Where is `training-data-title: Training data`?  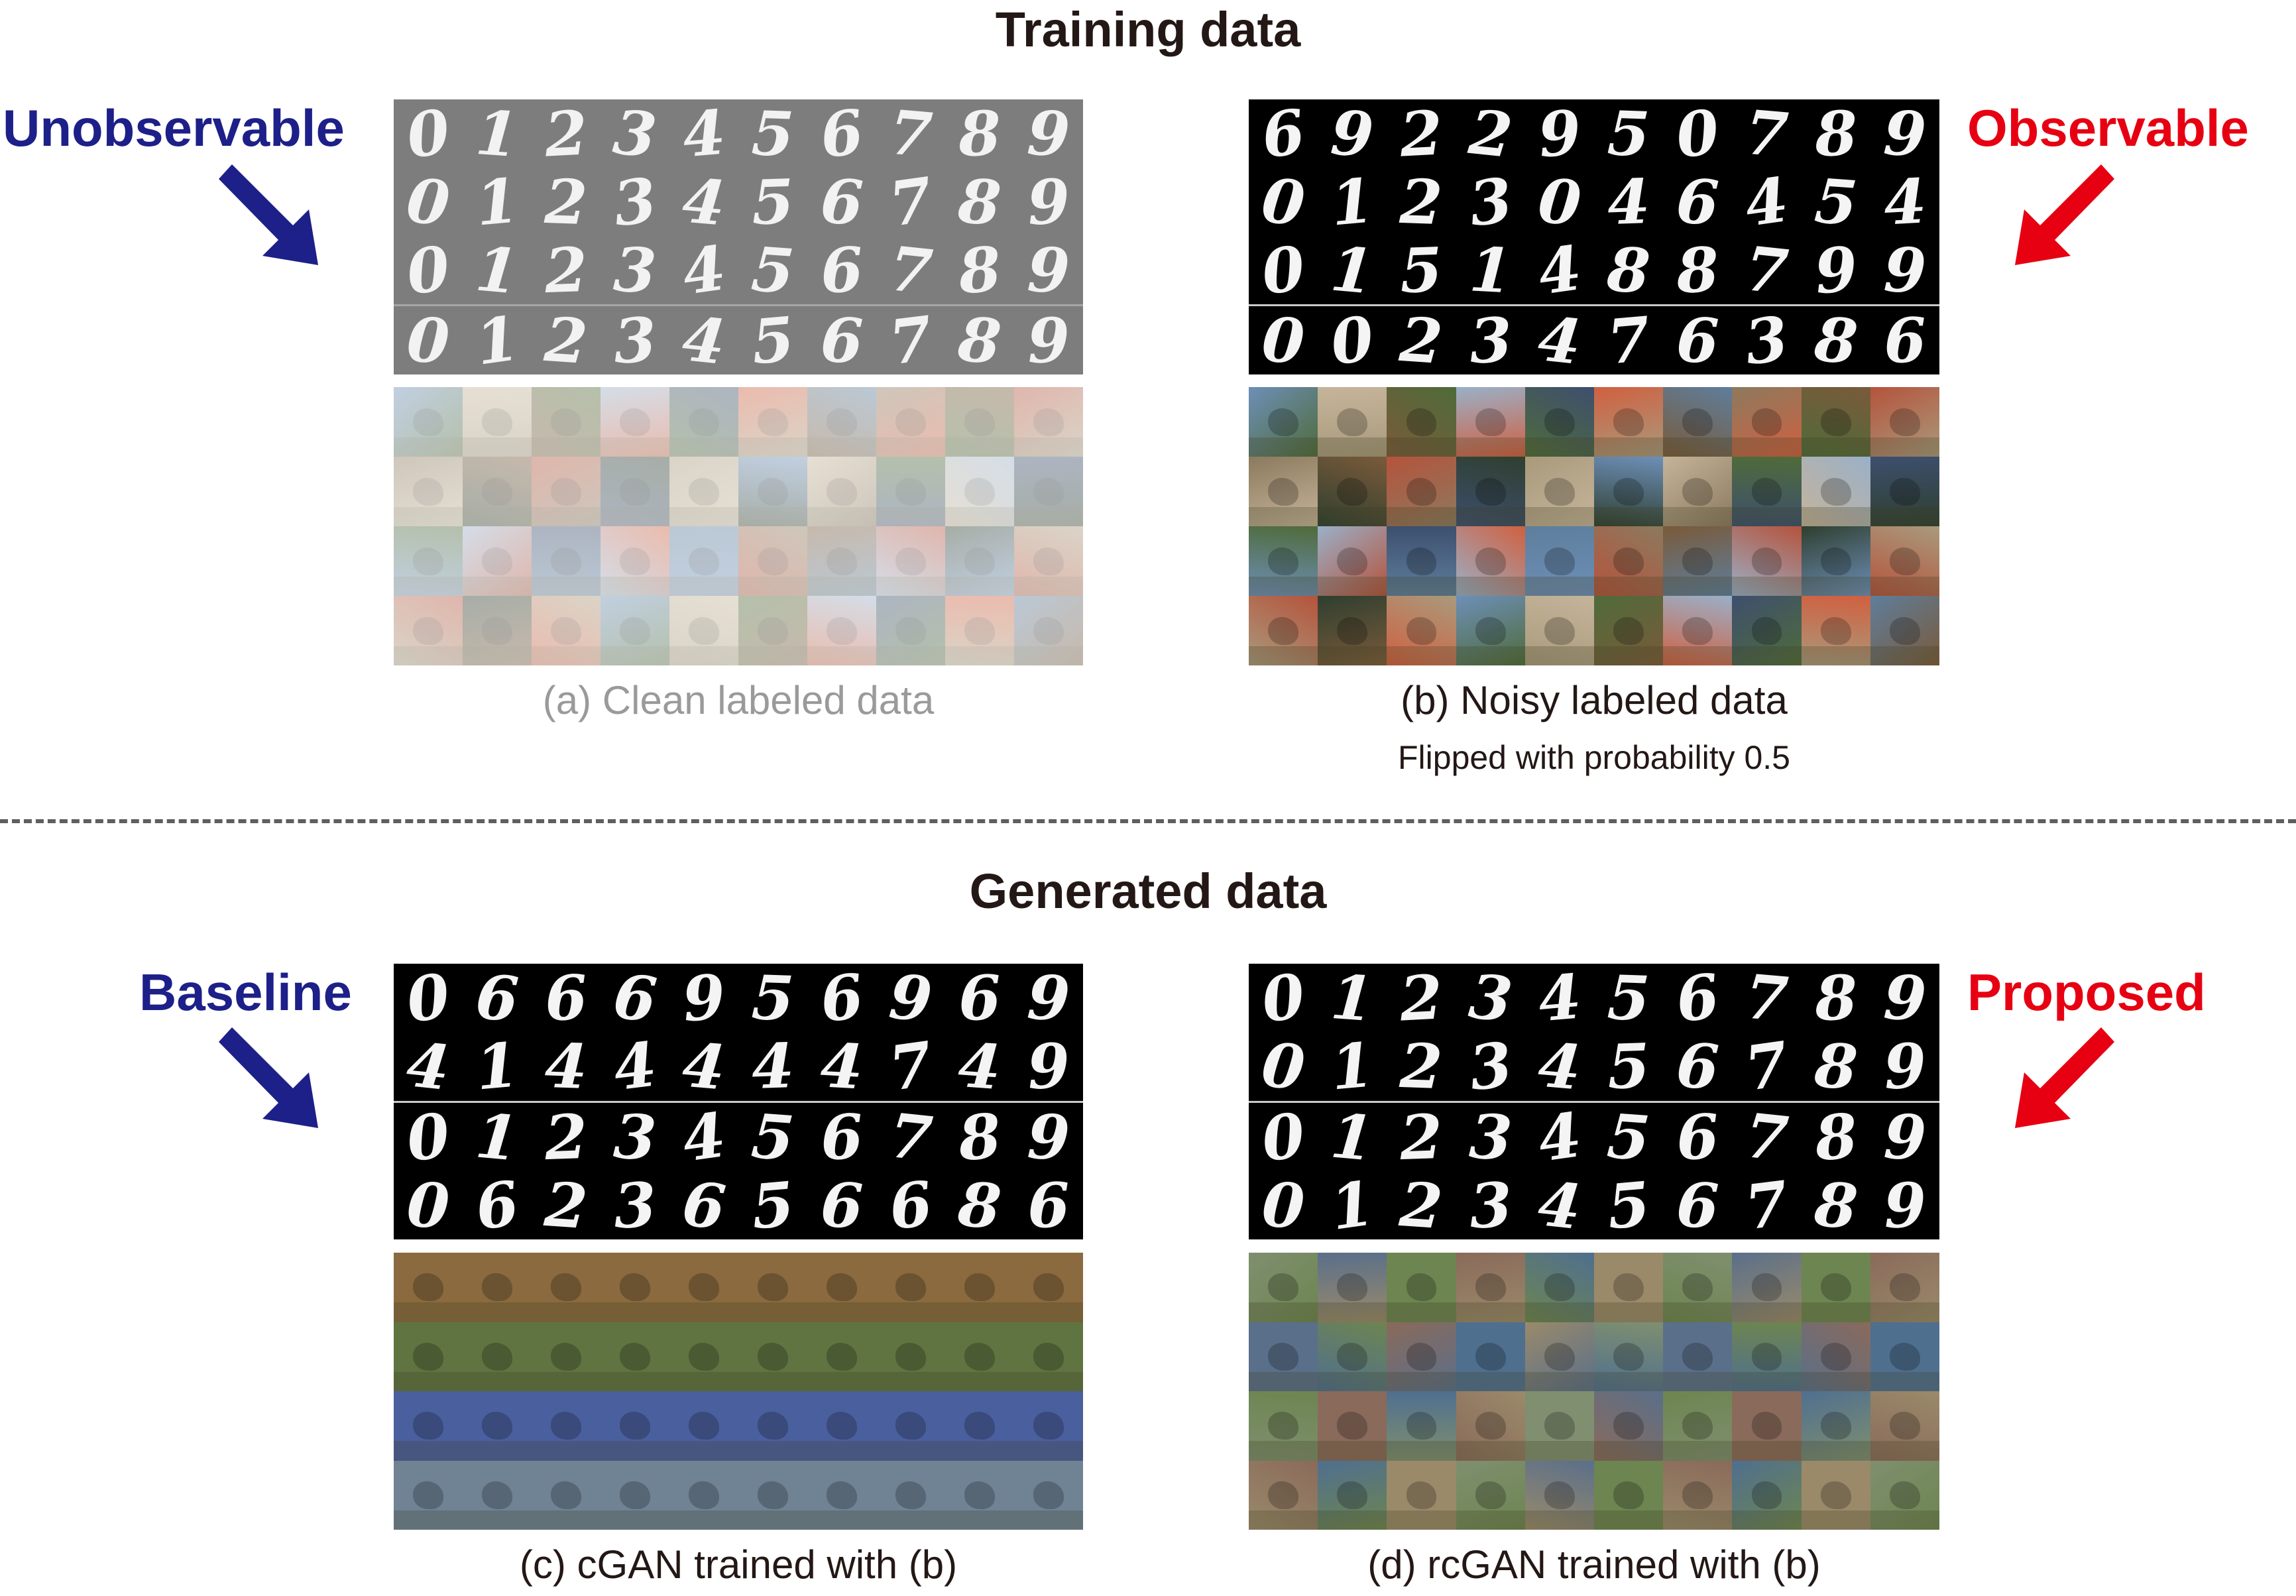 training-data-title: Training data is located at coordinates (1148, 29).